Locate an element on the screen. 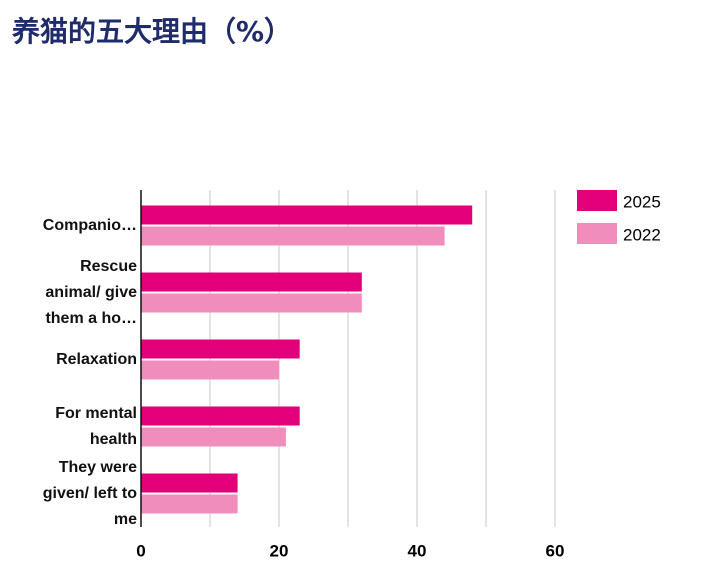 The height and width of the screenshot is (573, 705). y-tick-label: For mental health is located at coordinates (96, 426).